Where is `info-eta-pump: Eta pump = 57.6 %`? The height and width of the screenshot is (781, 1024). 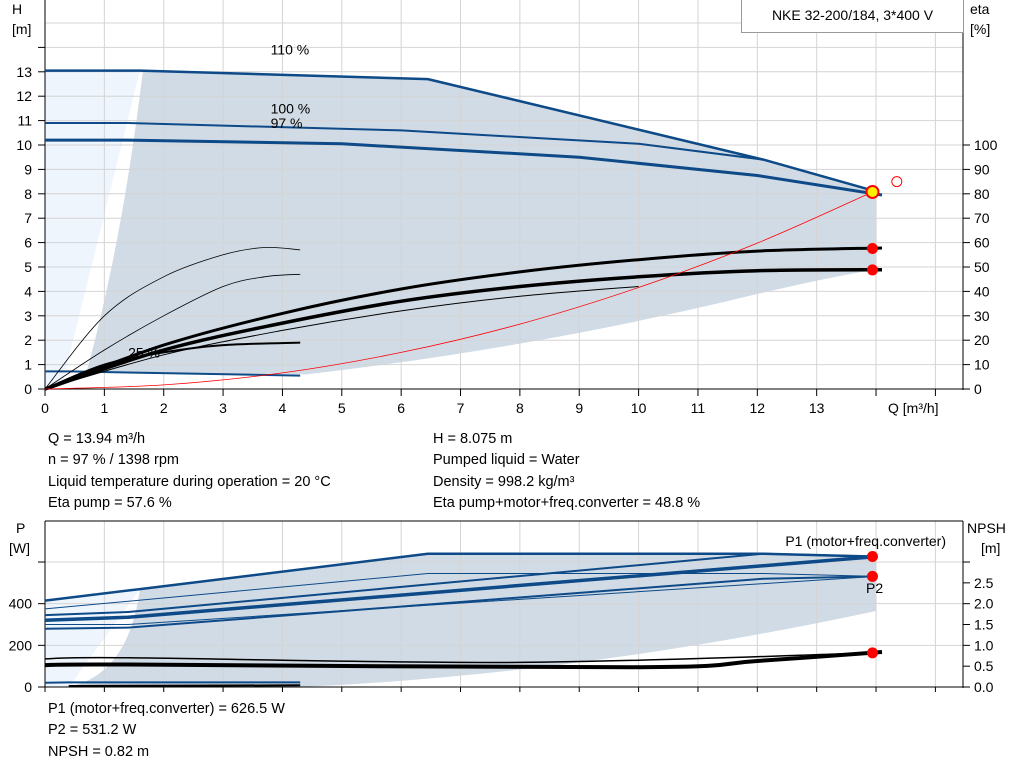
info-eta-pump: Eta pump = 57.6 % is located at coordinates (110, 503).